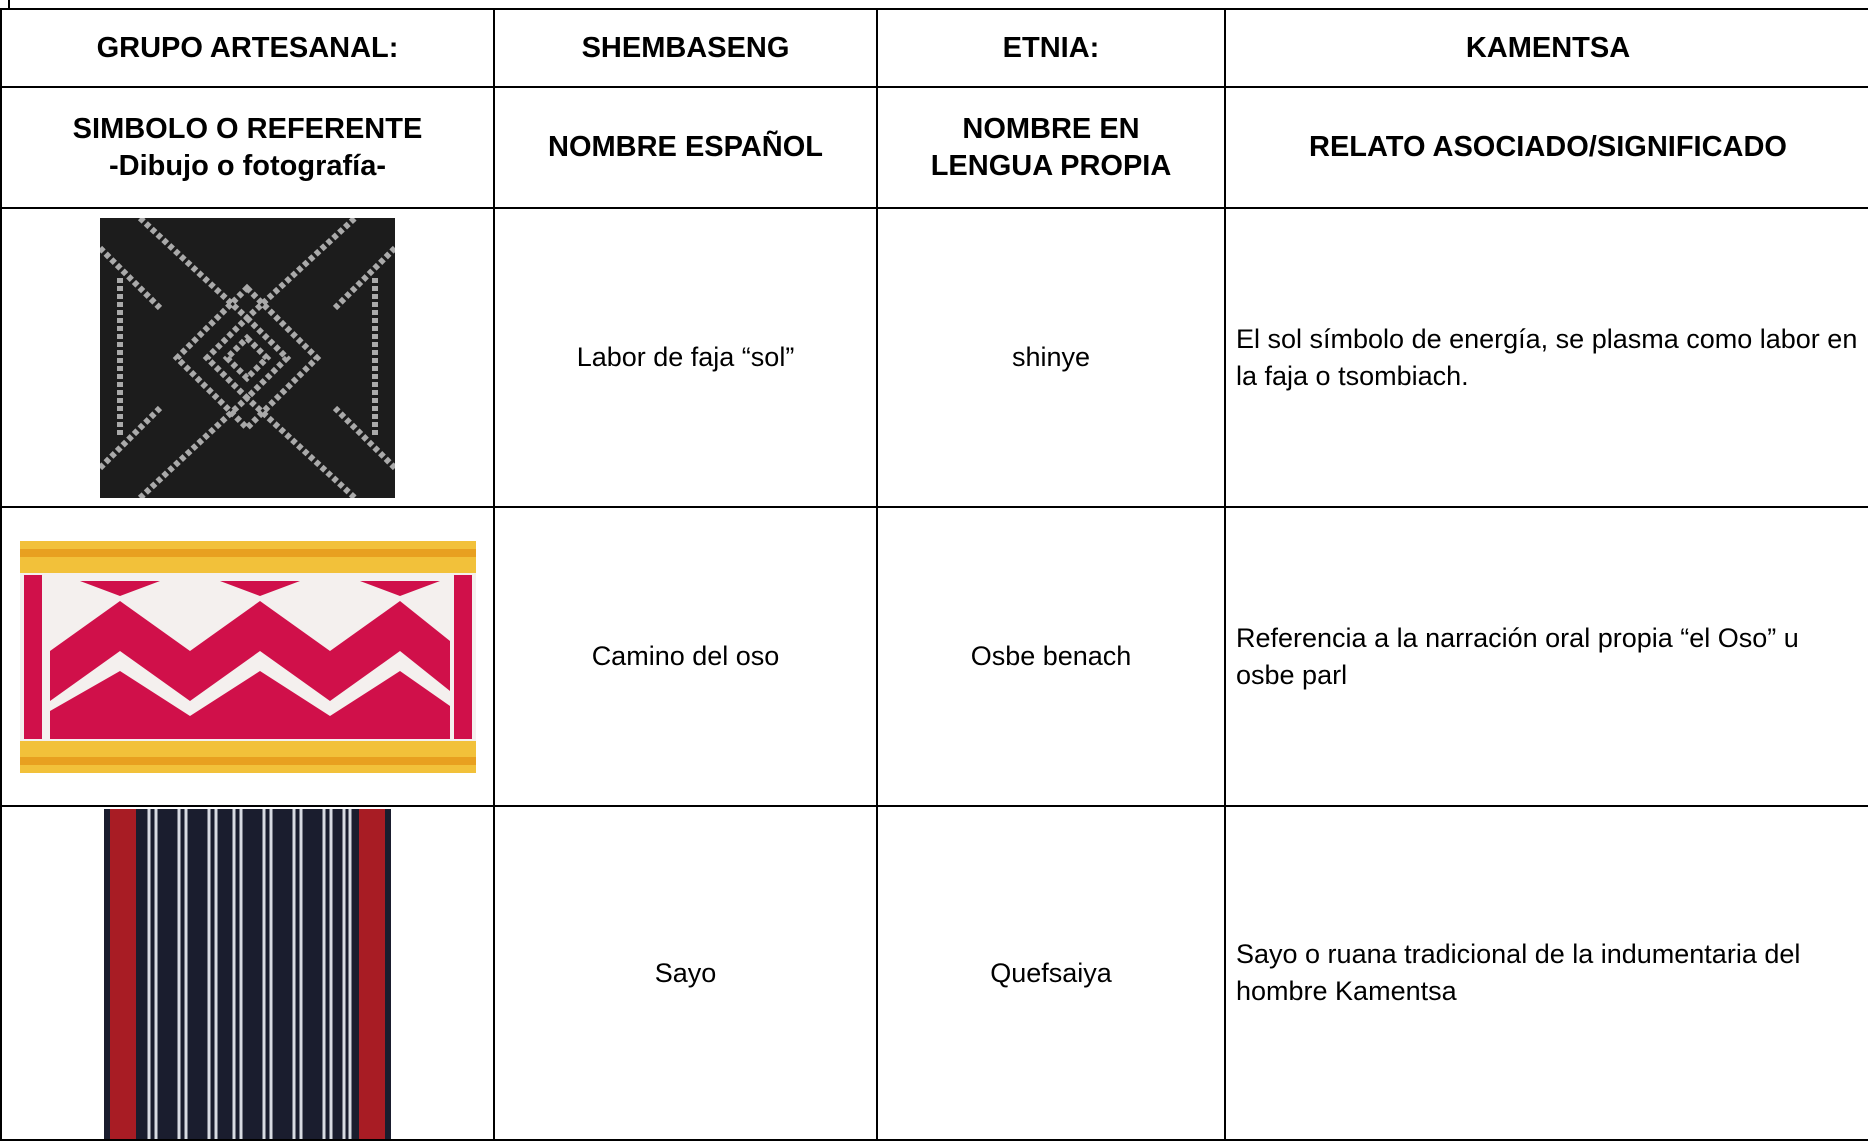 Image resolution: width=1868 pixels, height=1141 pixels. Describe the element at coordinates (9, 4) in the screenshot. I see `border` at that location.